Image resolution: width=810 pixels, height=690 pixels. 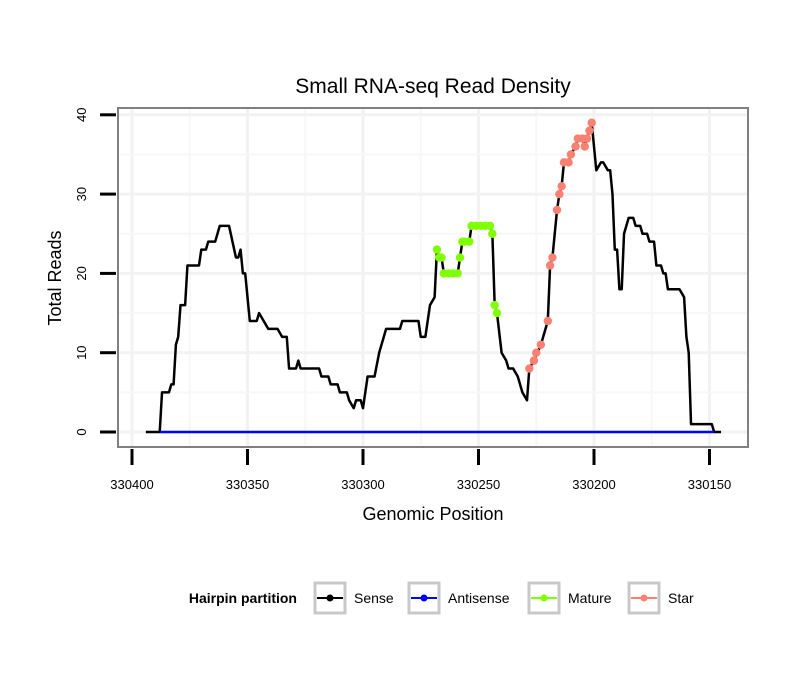 What do you see at coordinates (681, 598) in the screenshot?
I see `legend-label-star: Star` at bounding box center [681, 598].